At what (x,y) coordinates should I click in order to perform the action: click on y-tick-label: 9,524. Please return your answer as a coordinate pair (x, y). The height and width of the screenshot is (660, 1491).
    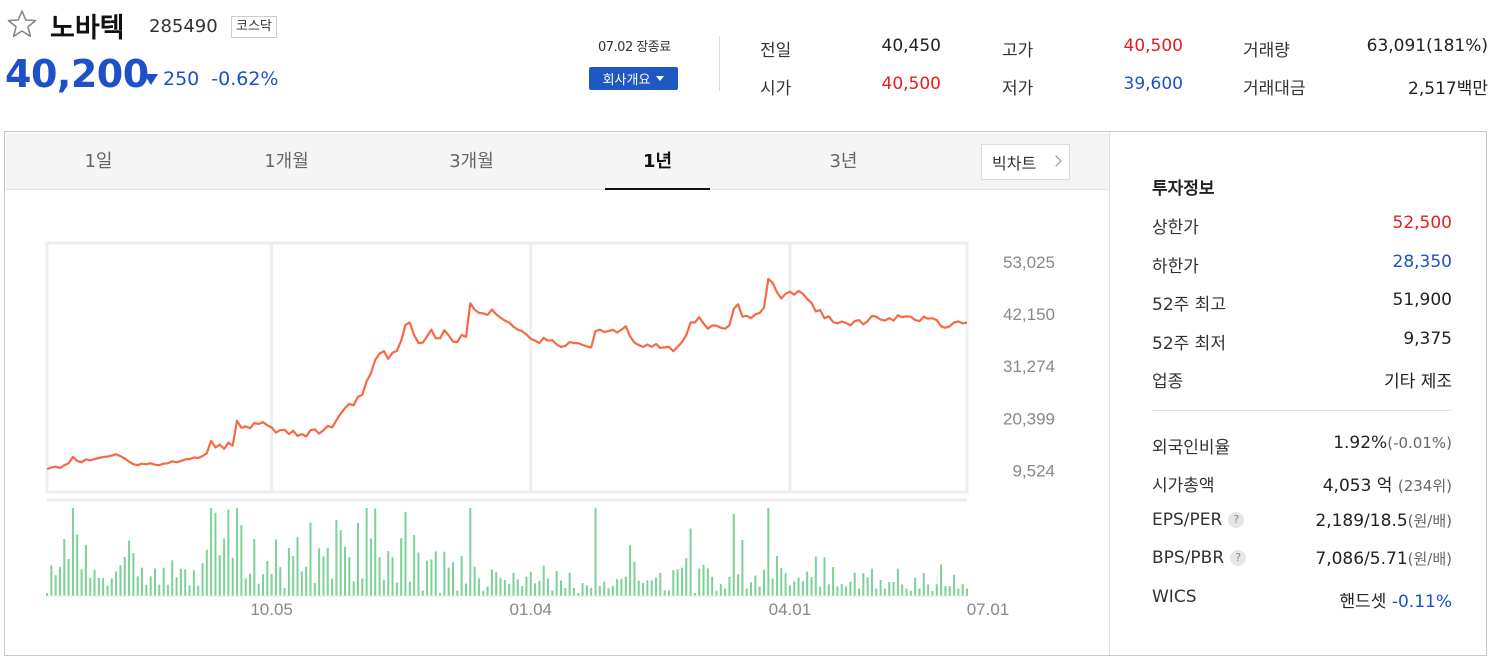
    Looking at the image, I should click on (1033, 470).